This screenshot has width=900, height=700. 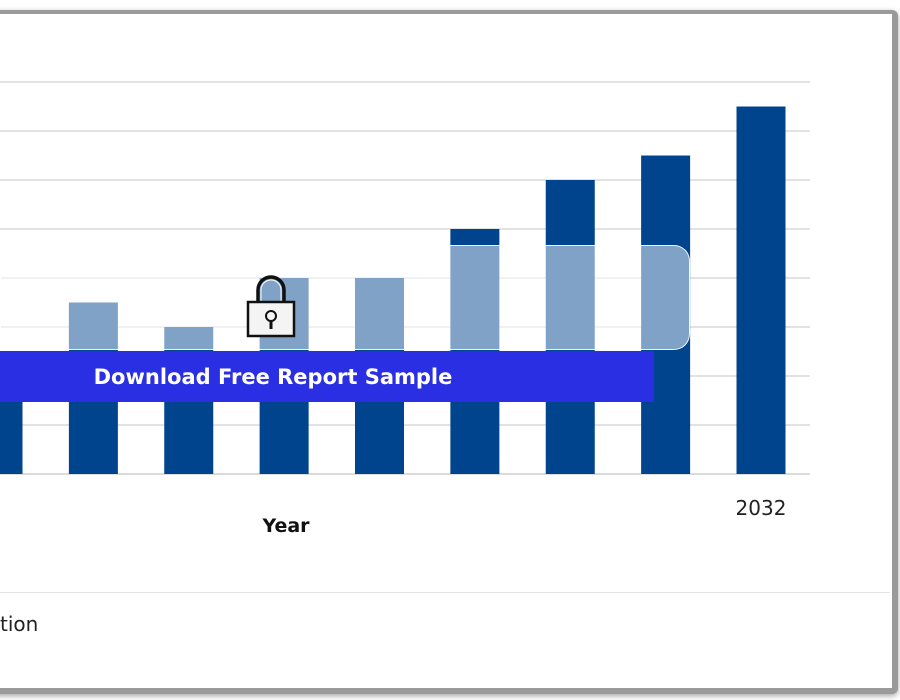 I want to click on divider, so click(x=445, y=592).